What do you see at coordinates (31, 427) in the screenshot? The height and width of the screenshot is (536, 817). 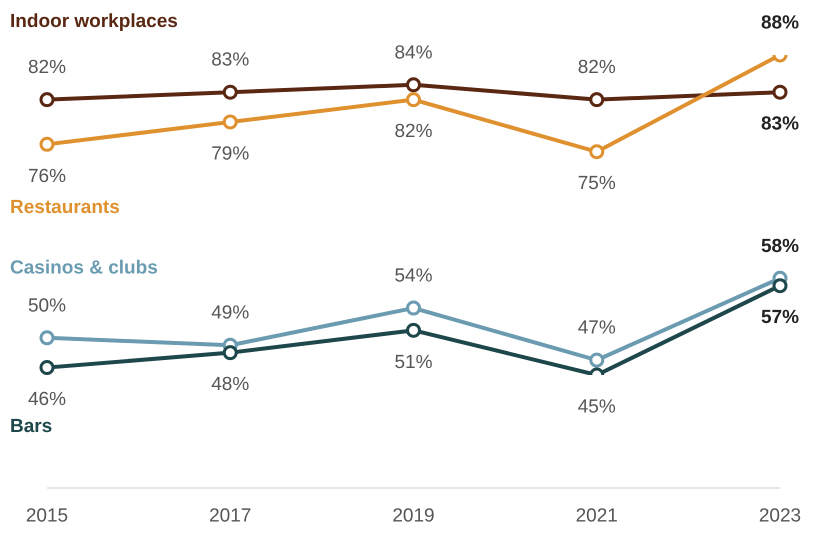 I see `text: Bars` at bounding box center [31, 427].